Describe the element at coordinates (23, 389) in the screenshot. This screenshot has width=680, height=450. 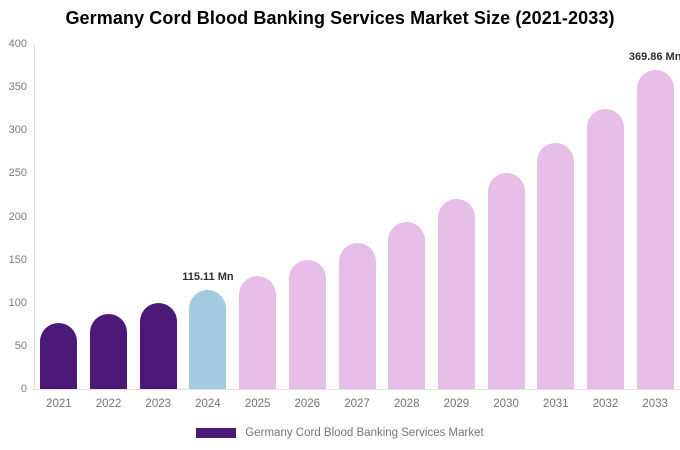
I see `y-tick-label-0: 0` at that location.